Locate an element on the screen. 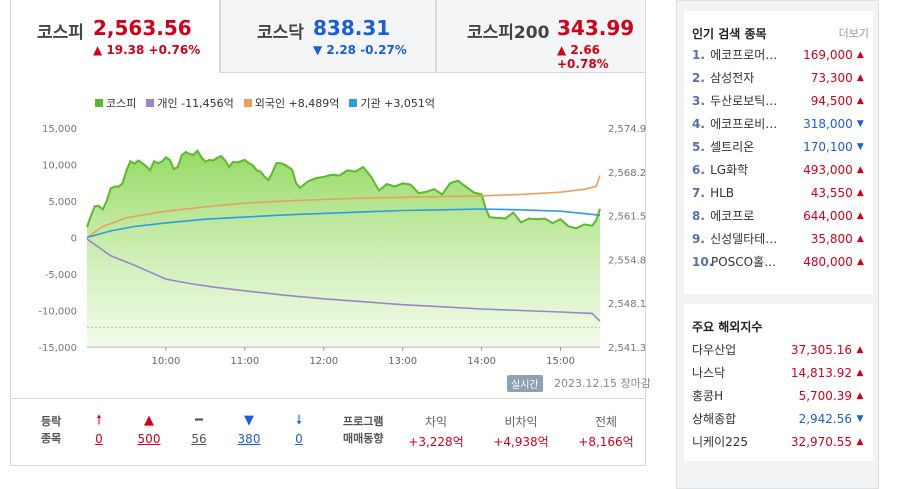  kospi-line is located at coordinates (343, 189).